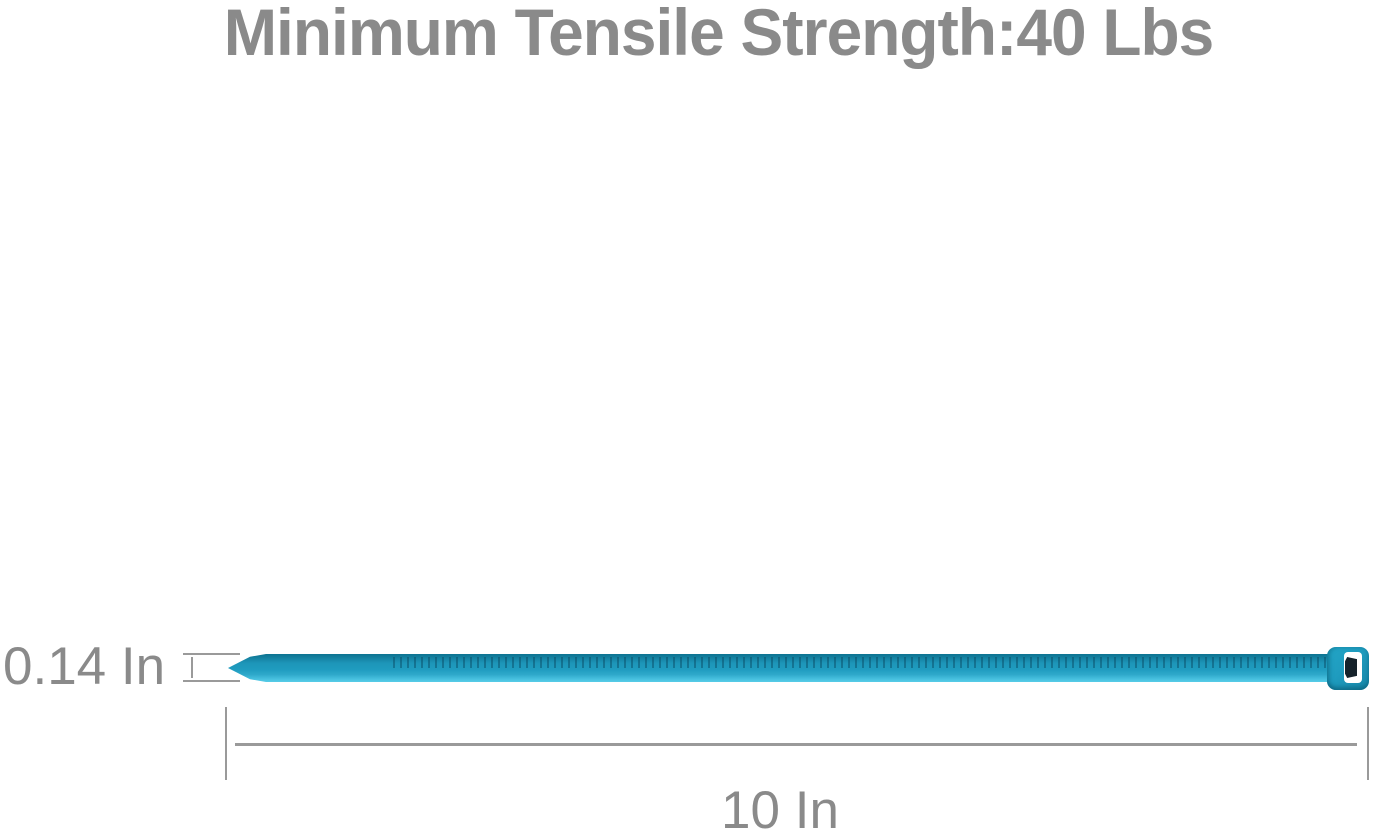 The width and height of the screenshot is (1373, 833). What do you see at coordinates (862, 662) in the screenshot?
I see `cable-tie-teeth-texture` at bounding box center [862, 662].